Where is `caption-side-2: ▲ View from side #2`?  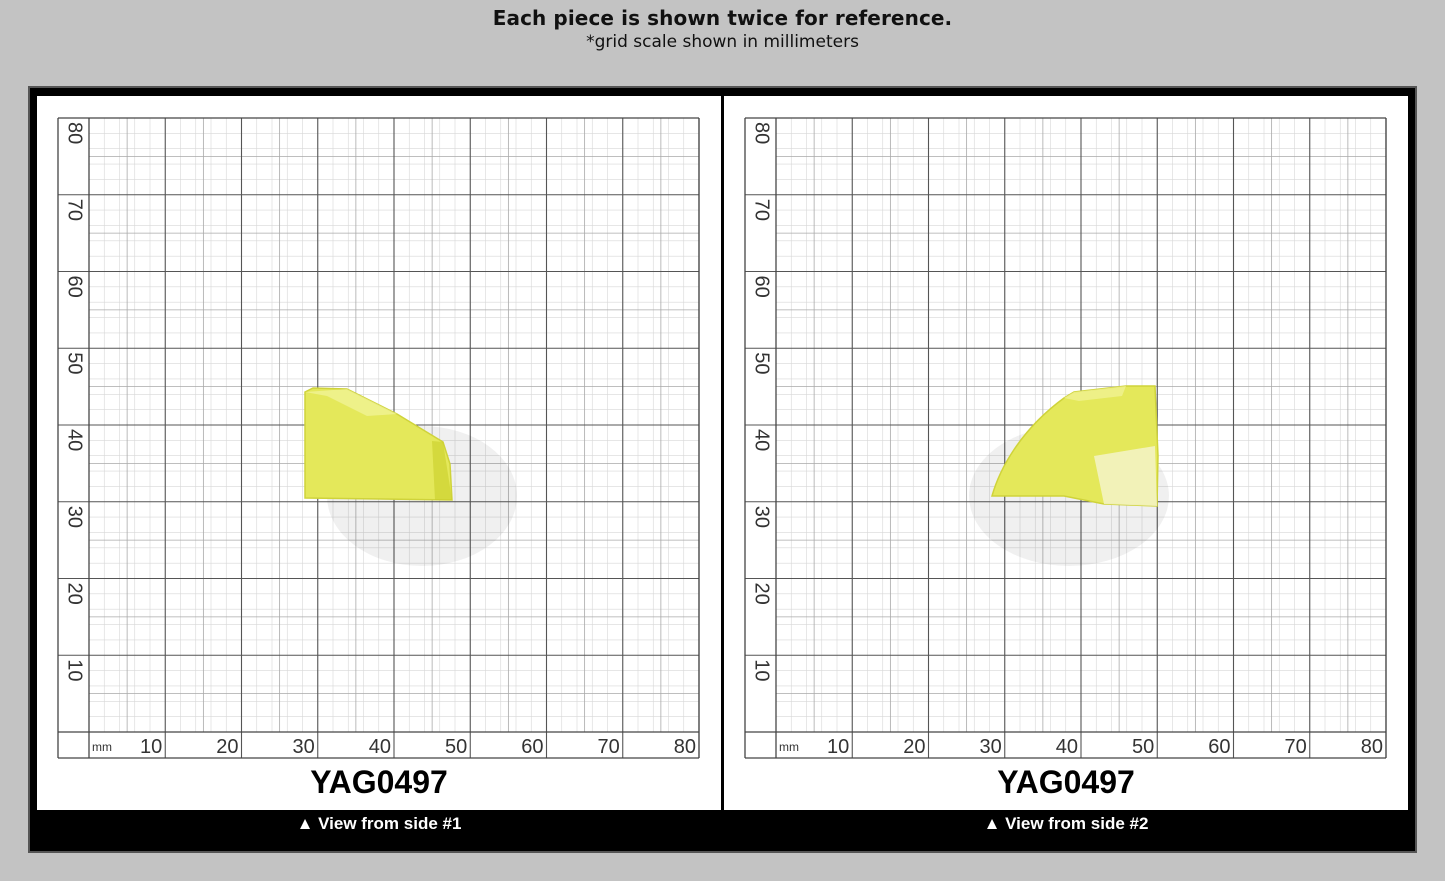 caption-side-2: ▲ View from side #2 is located at coordinates (1066, 823).